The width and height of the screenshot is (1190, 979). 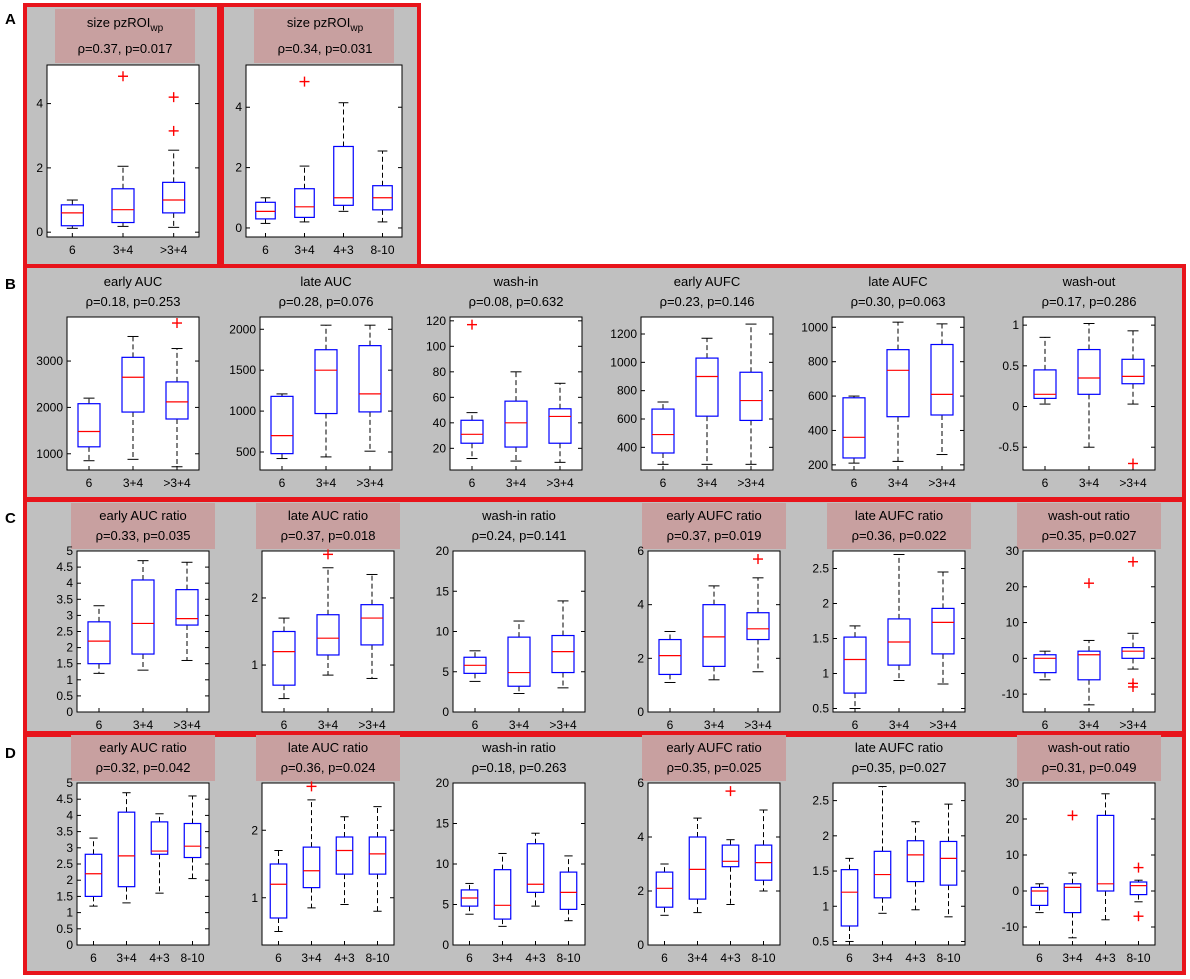 I want to click on panel-stats: ρ=0.31, p=0.049, so click(x=1089, y=767).